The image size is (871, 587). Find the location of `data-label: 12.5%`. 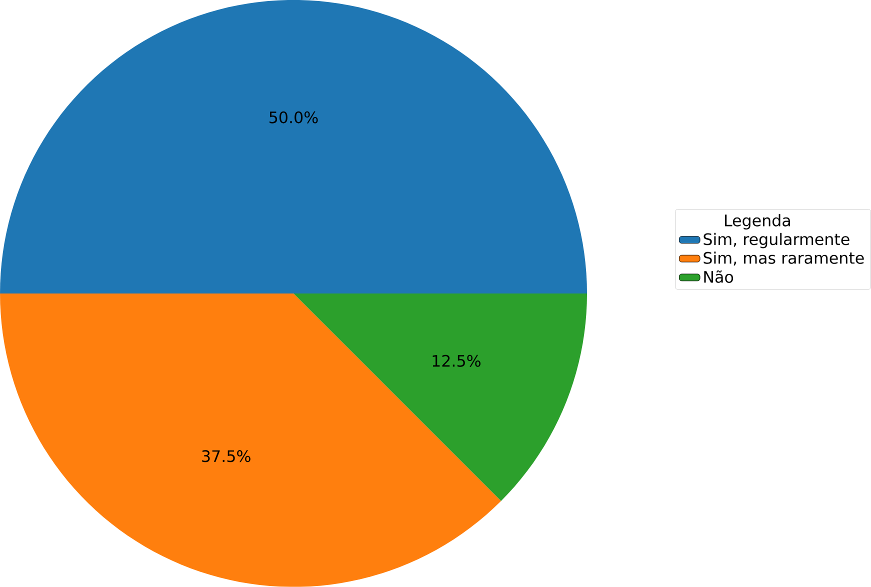

data-label: 12.5% is located at coordinates (456, 360).